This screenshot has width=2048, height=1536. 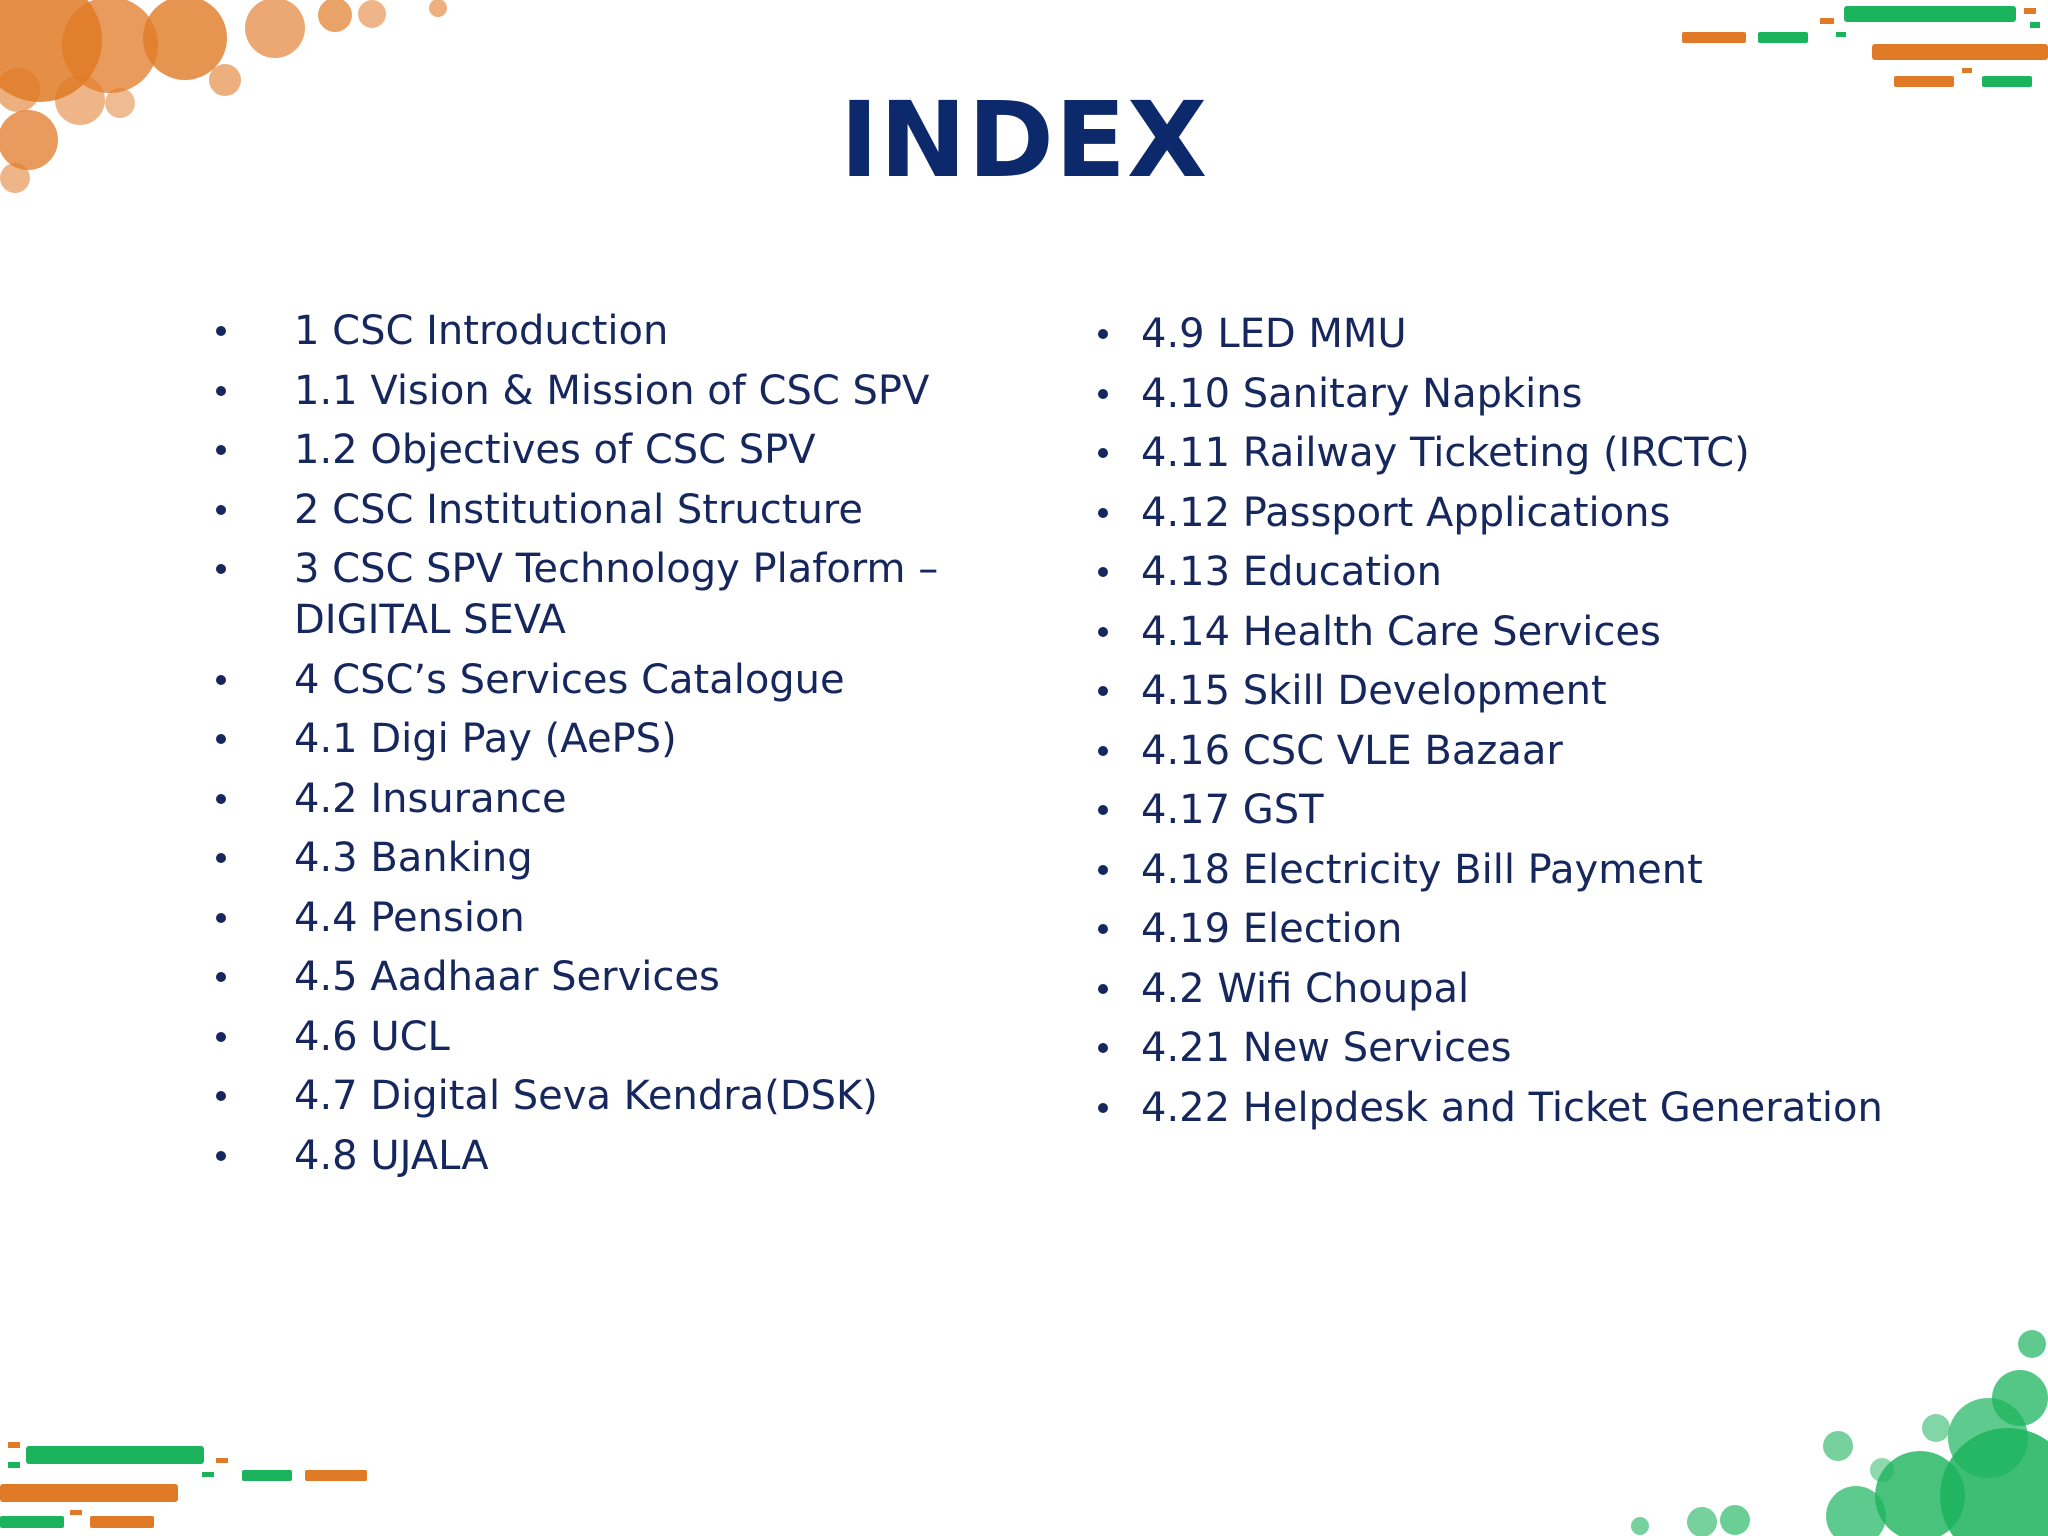 I want to click on list-item: 2 CSC Institutional Structure, so click(x=596, y=510).